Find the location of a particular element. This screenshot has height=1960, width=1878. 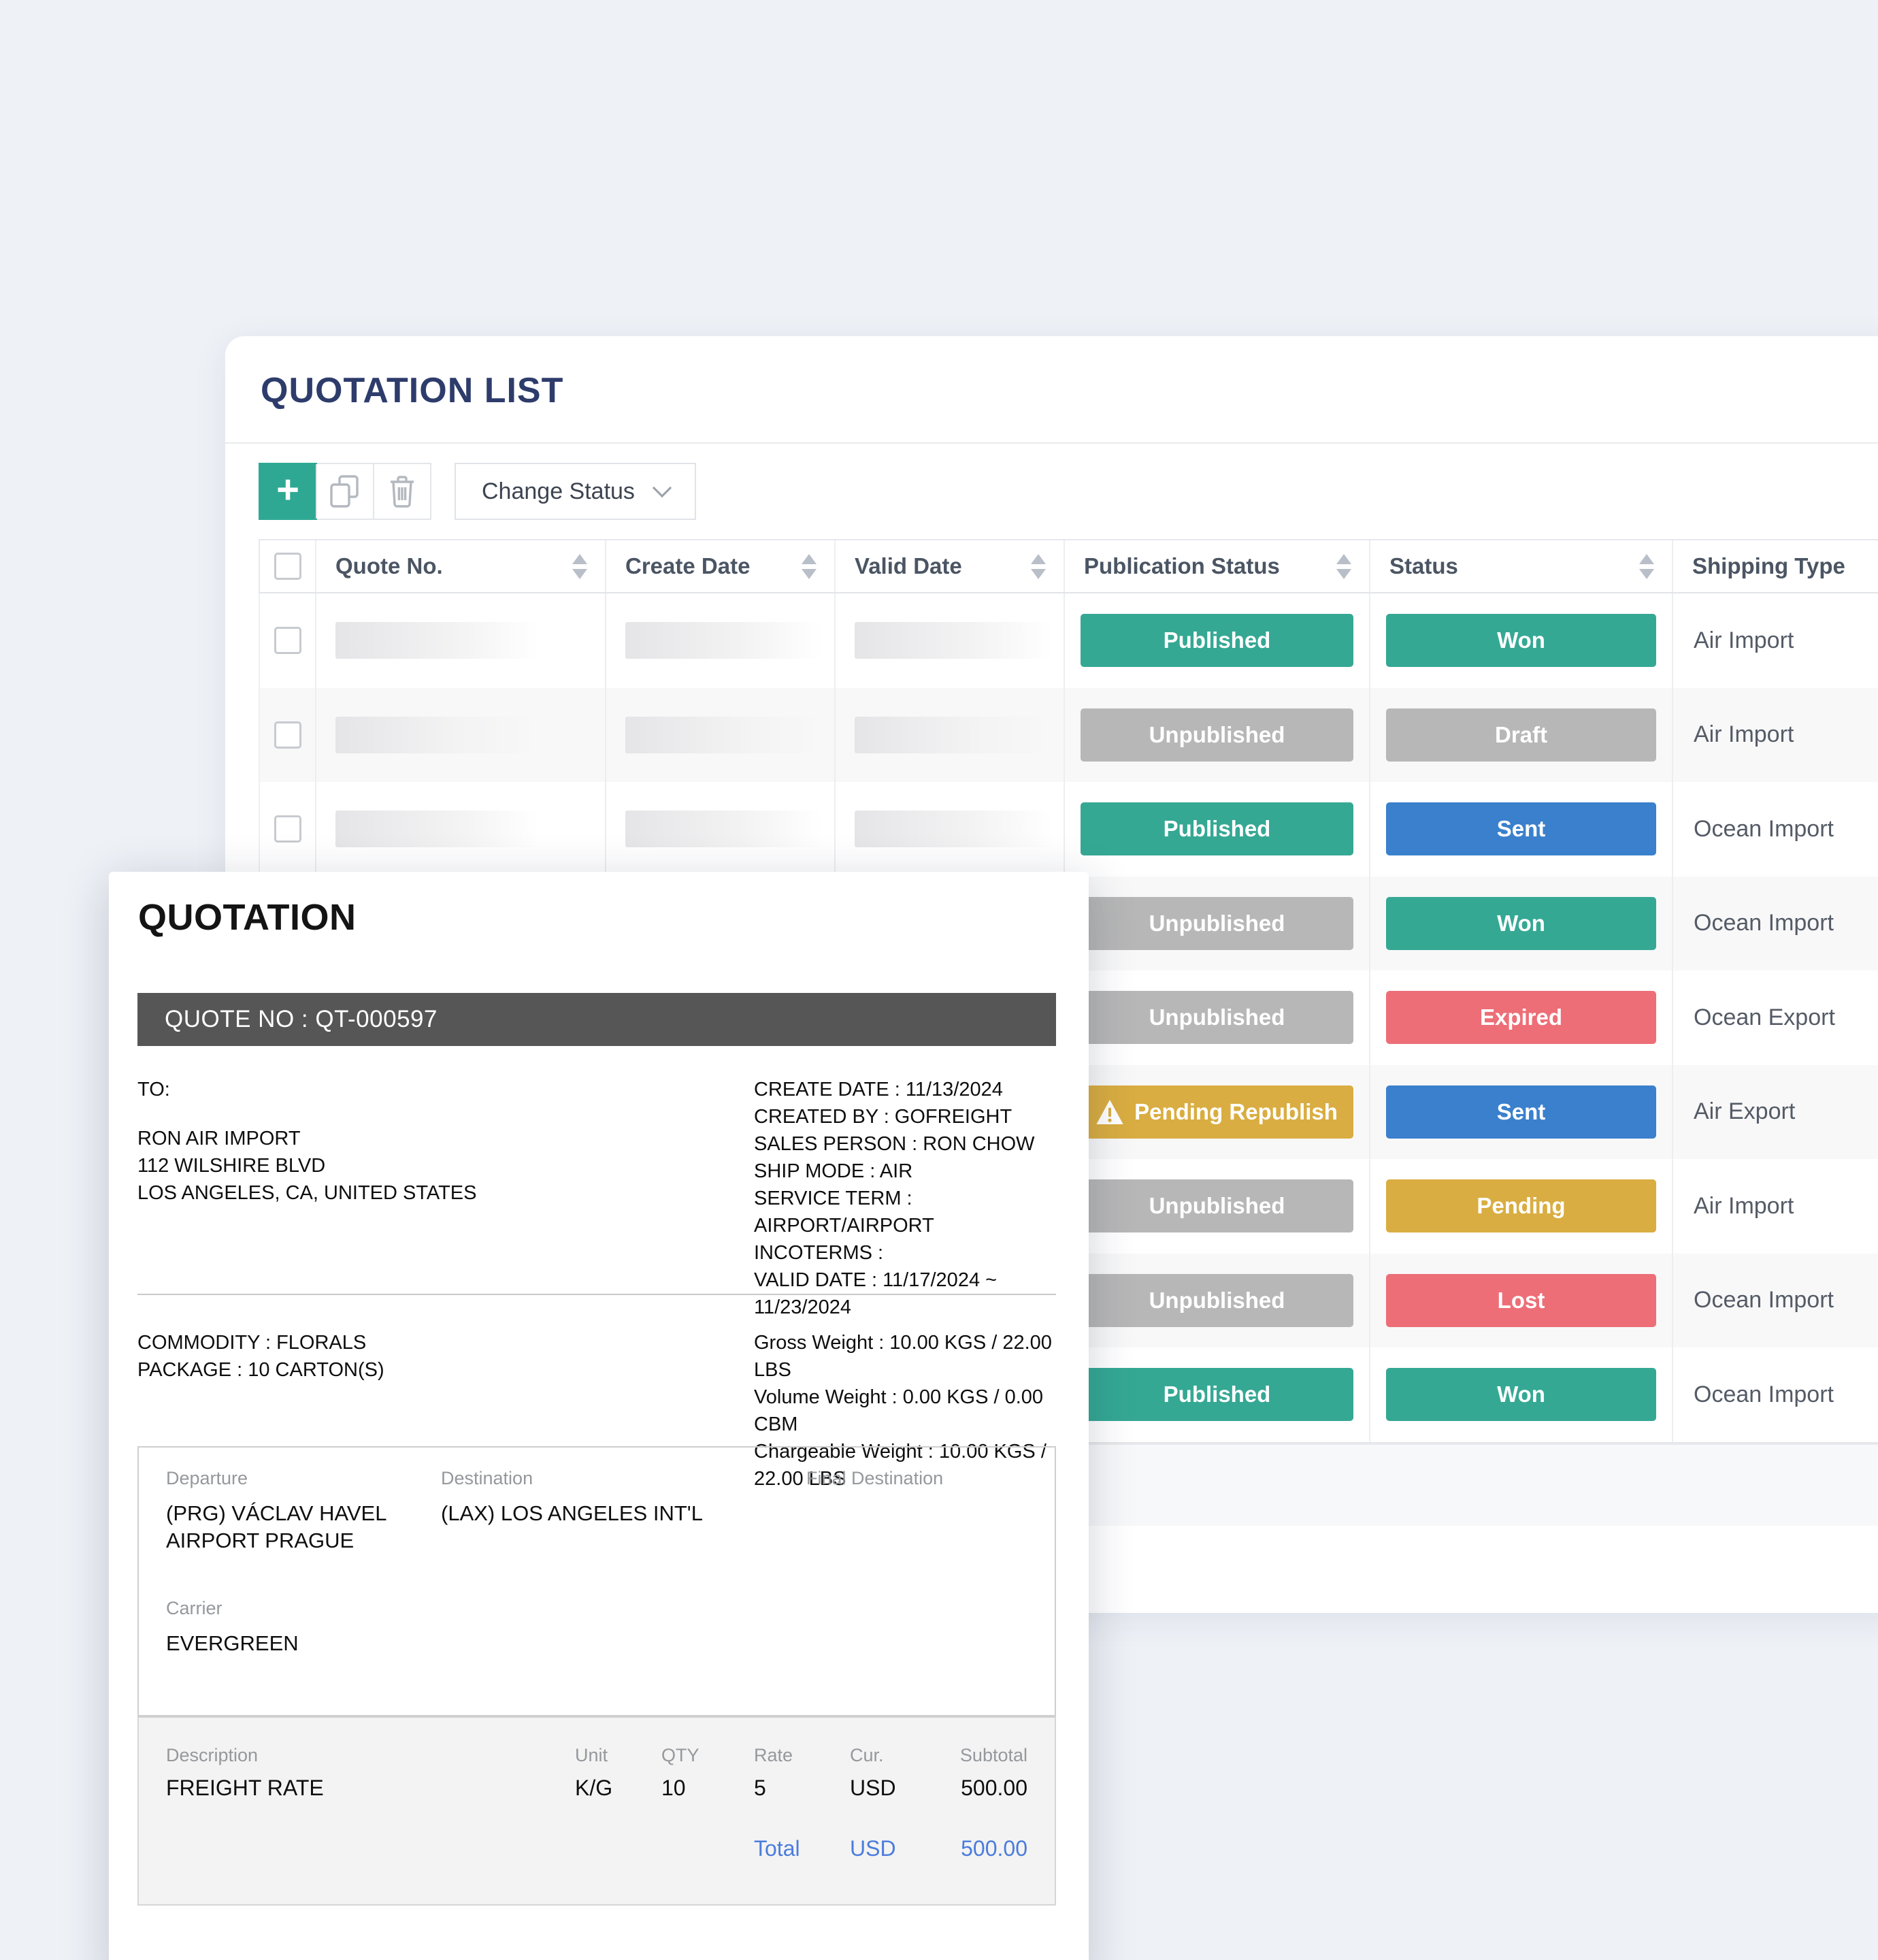

departure-label: Departure is located at coordinates (207, 1478).